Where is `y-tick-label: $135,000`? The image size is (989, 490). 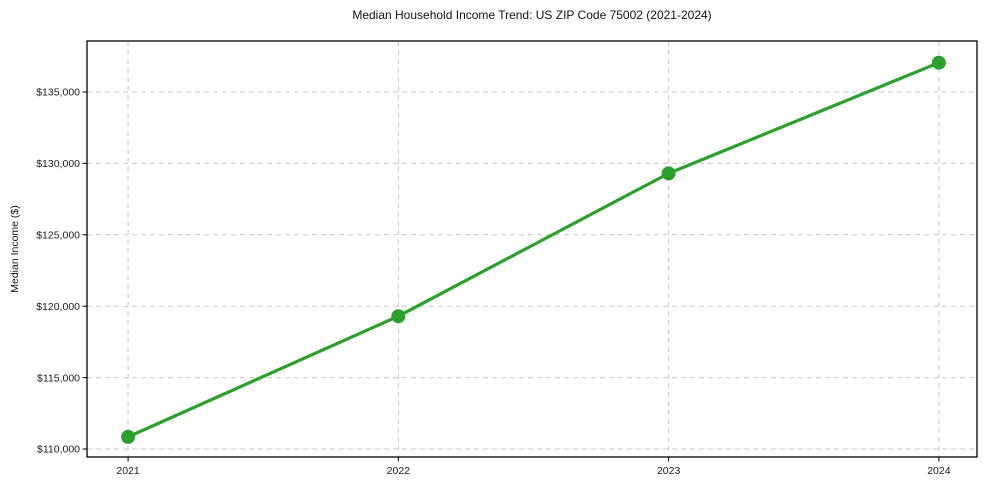
y-tick-label: $135,000 is located at coordinates (58, 93).